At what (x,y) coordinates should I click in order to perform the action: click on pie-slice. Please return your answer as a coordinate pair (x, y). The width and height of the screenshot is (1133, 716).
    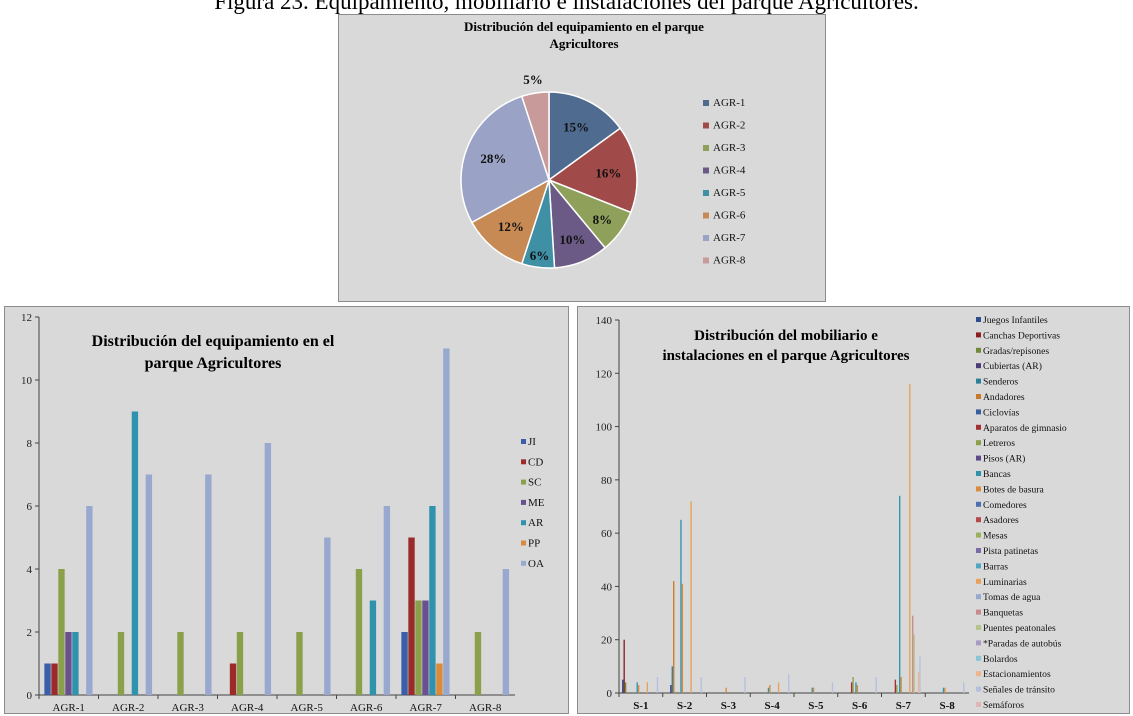
    Looking at the image, I should click on (510, 221).